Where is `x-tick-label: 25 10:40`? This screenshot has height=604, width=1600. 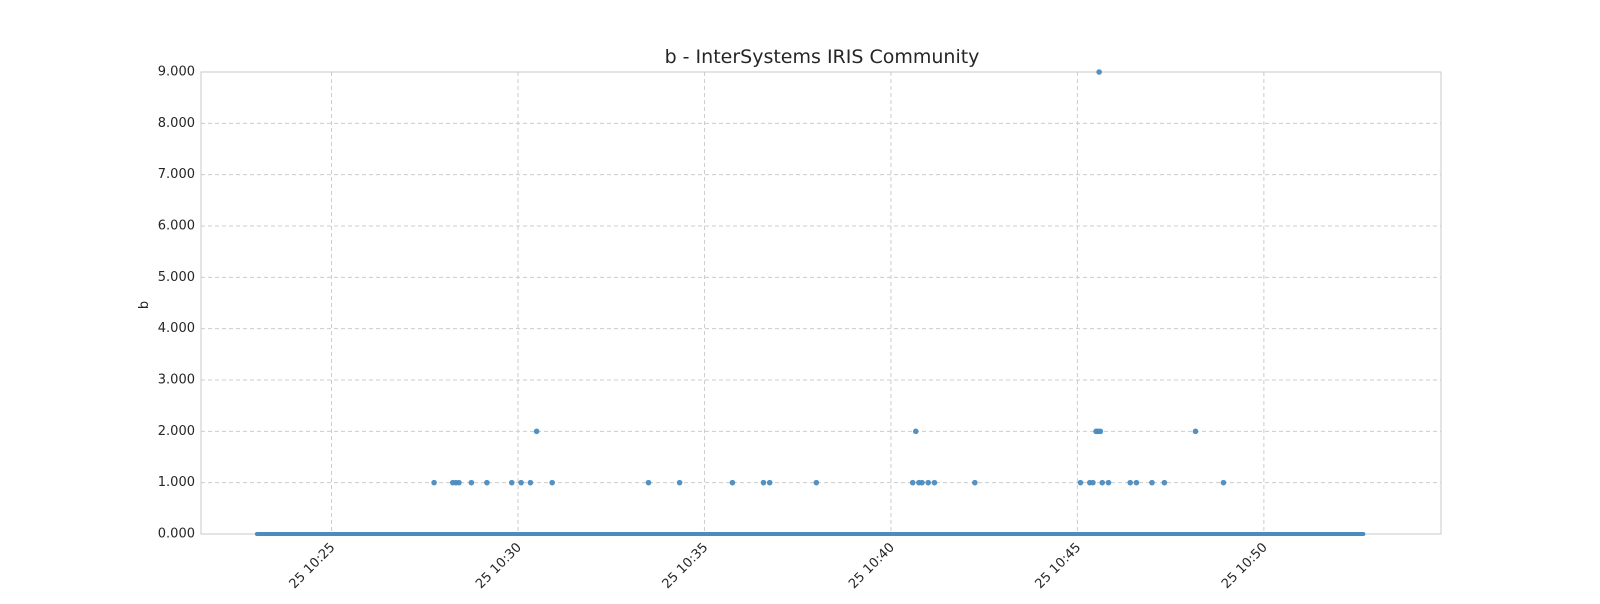
x-tick-label: 25 10:40 is located at coordinates (872, 566).